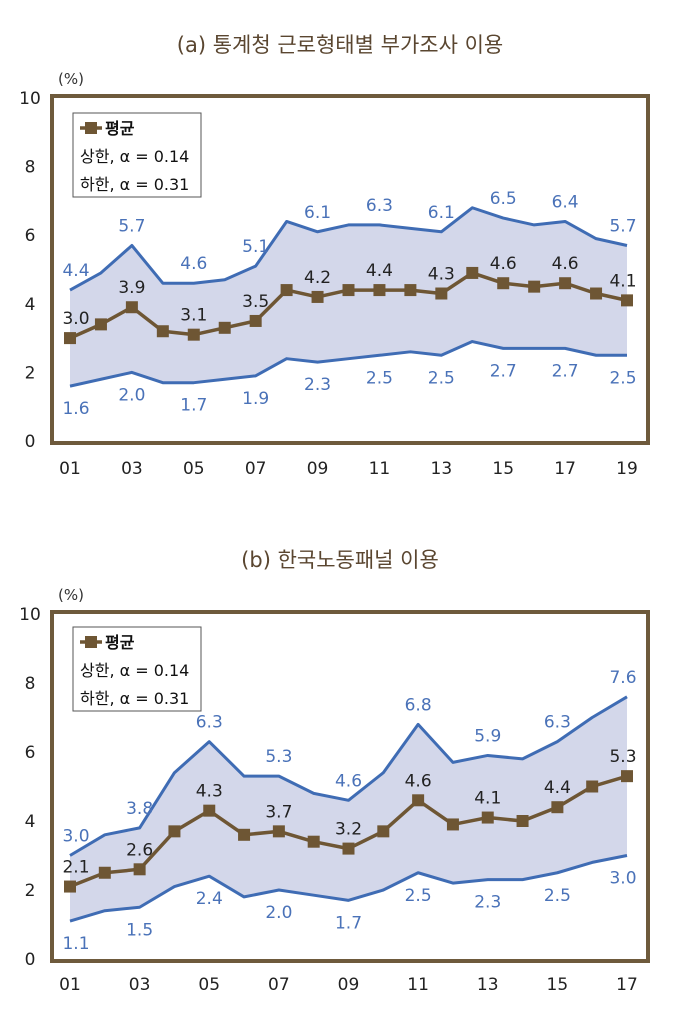  What do you see at coordinates (209, 899) in the screenshot?
I see `lower-data-label: 2.4` at bounding box center [209, 899].